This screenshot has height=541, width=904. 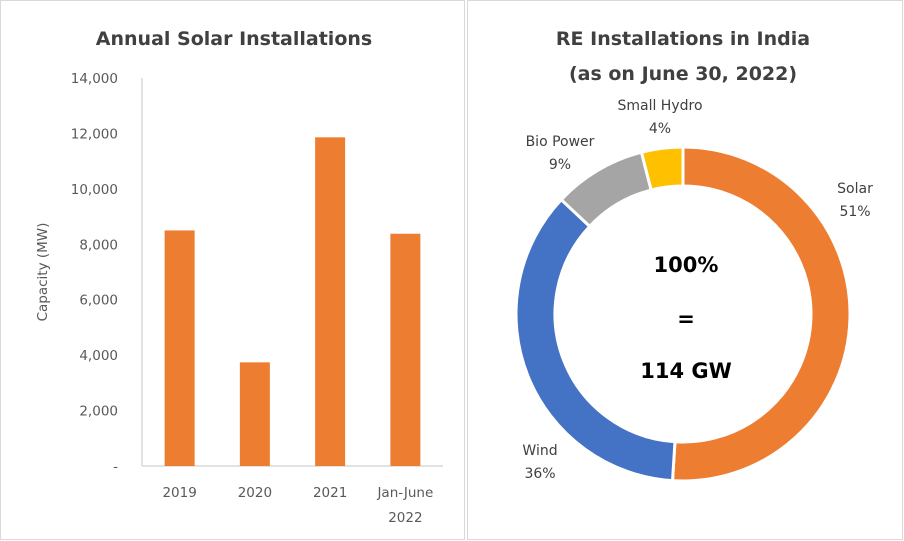 What do you see at coordinates (43, 272) in the screenshot?
I see `y-axis-label: Capacity (MW)` at bounding box center [43, 272].